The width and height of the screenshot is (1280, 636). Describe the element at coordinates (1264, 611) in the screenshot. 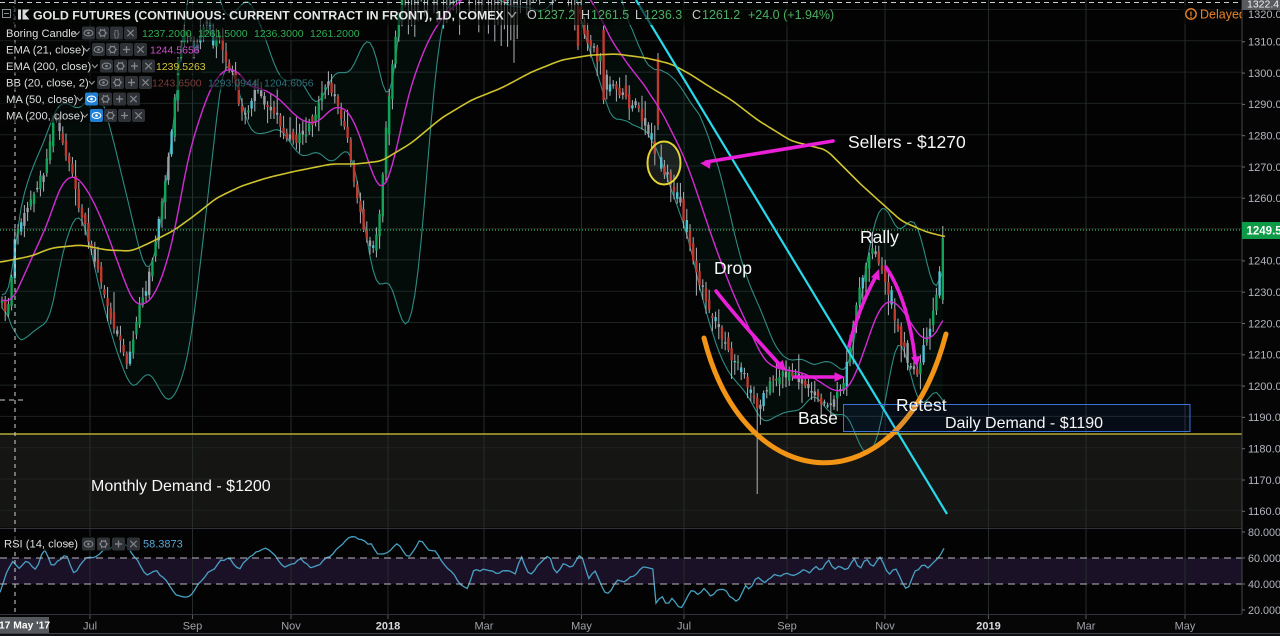

I see `svg-text: 20.0000` at that location.